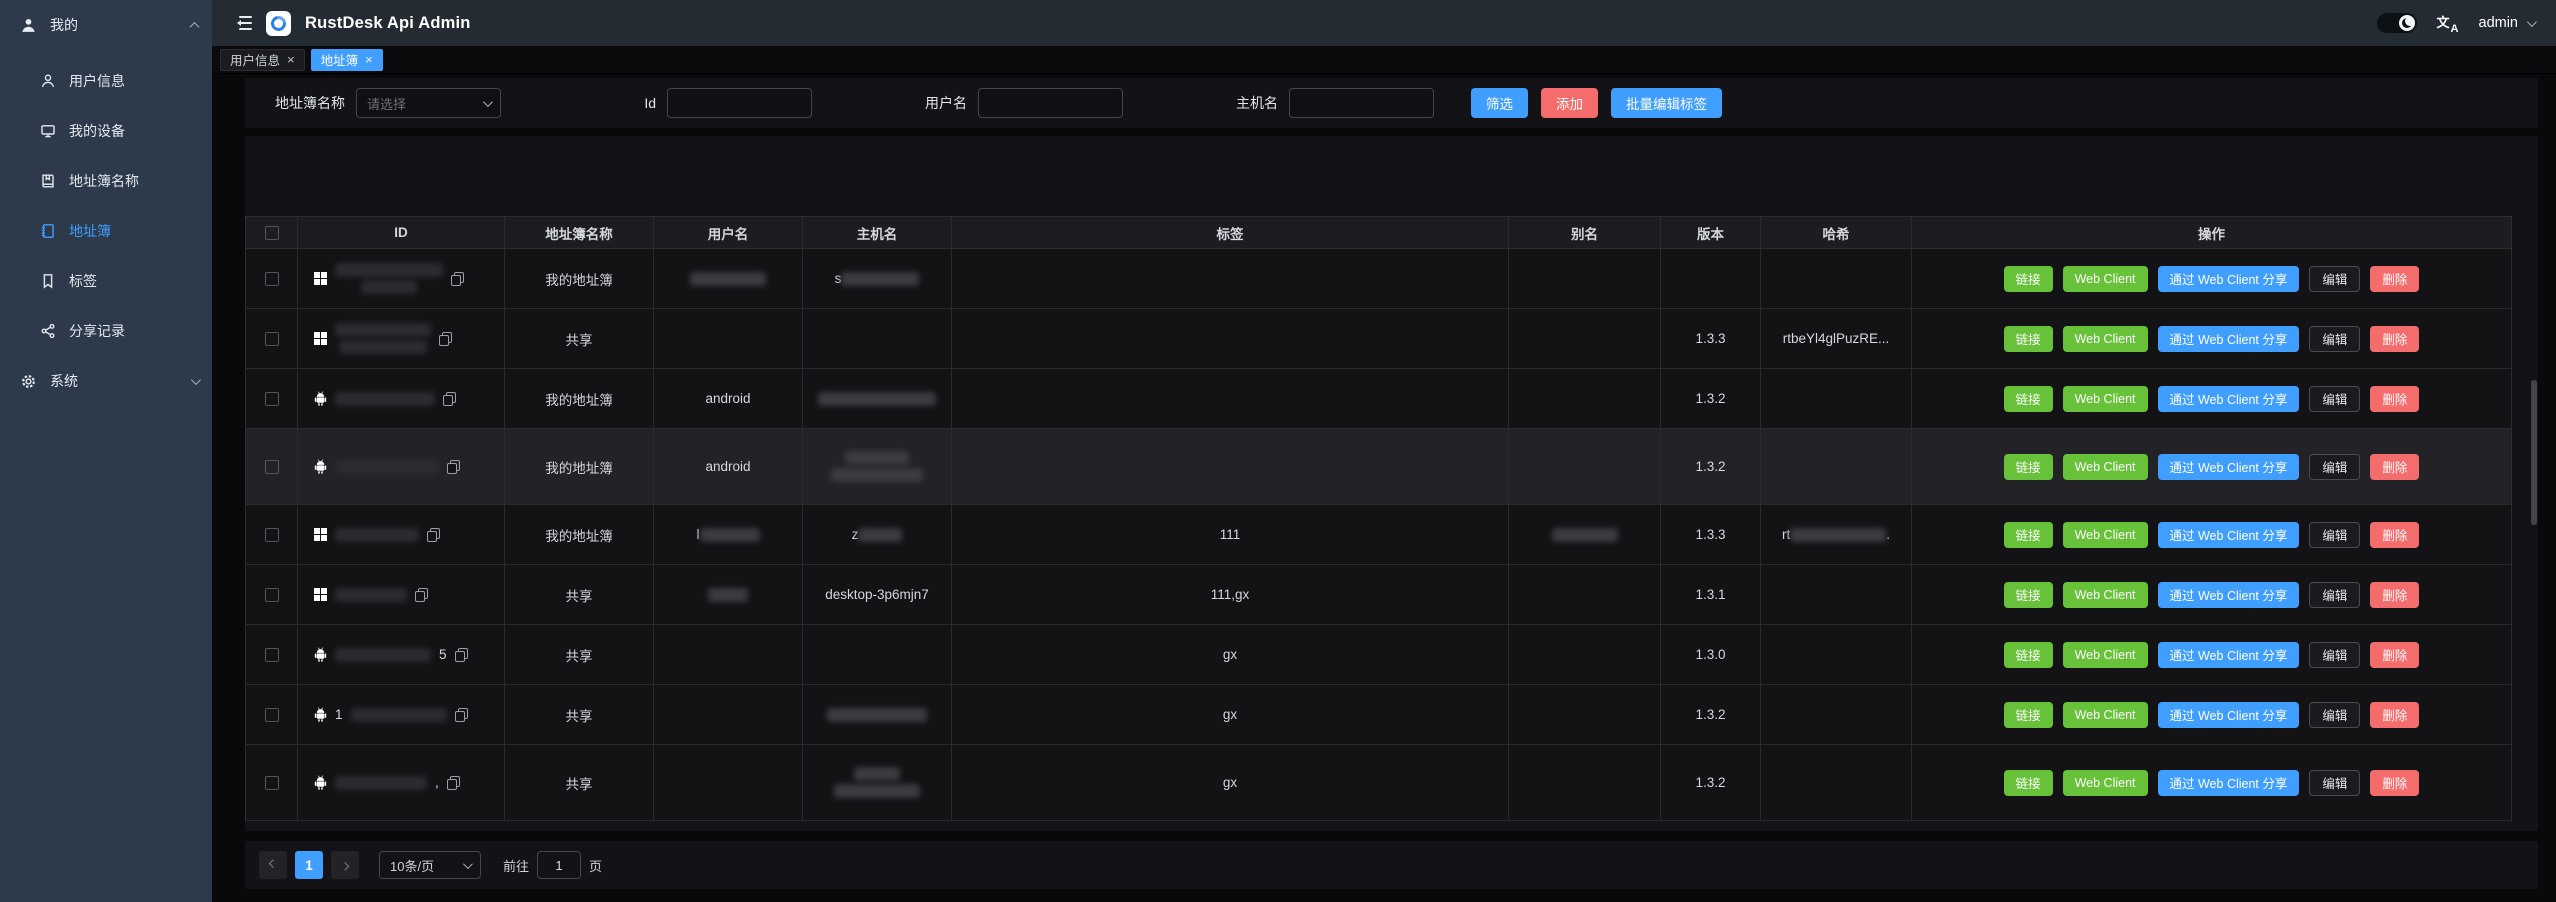 The width and height of the screenshot is (2556, 902). Describe the element at coordinates (106, 181) in the screenshot. I see `sidebar-item-address-book-name: 地址簿名称` at that location.